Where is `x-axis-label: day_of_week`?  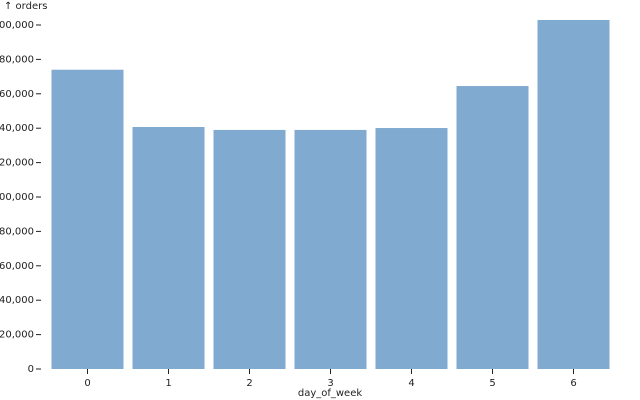
x-axis-label: day_of_week is located at coordinates (330, 393).